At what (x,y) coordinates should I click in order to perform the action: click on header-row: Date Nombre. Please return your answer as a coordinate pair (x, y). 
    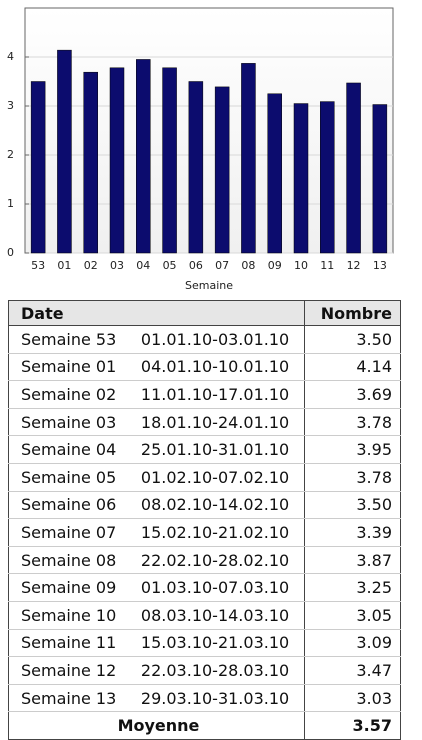
    Looking at the image, I should click on (204, 313).